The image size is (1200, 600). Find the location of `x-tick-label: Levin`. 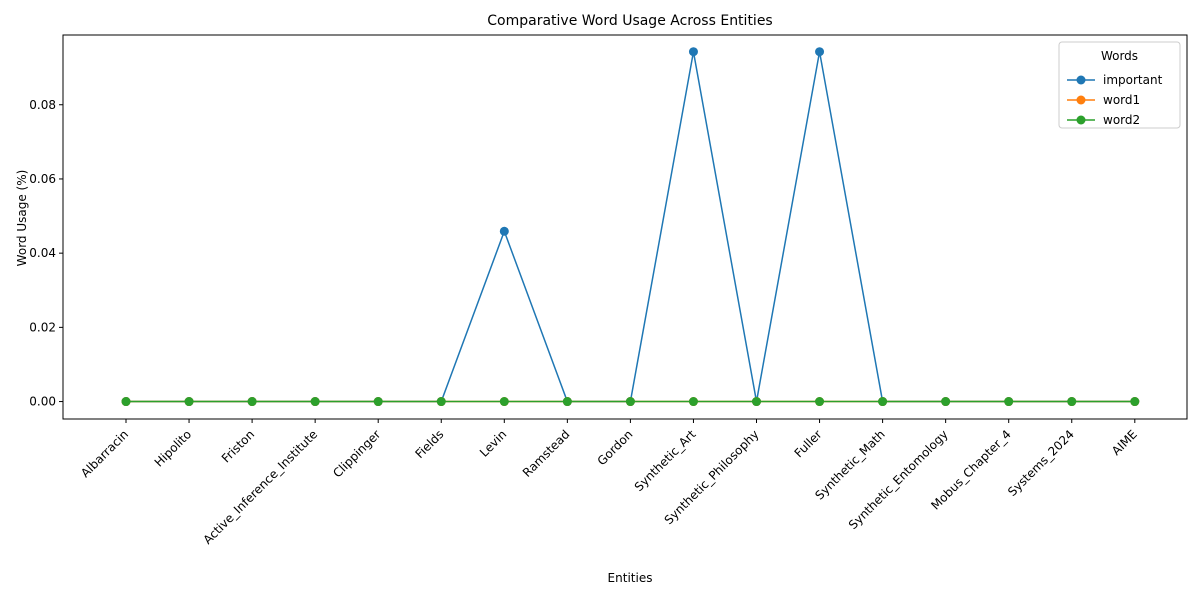

x-tick-label: Levin is located at coordinates (493, 443).